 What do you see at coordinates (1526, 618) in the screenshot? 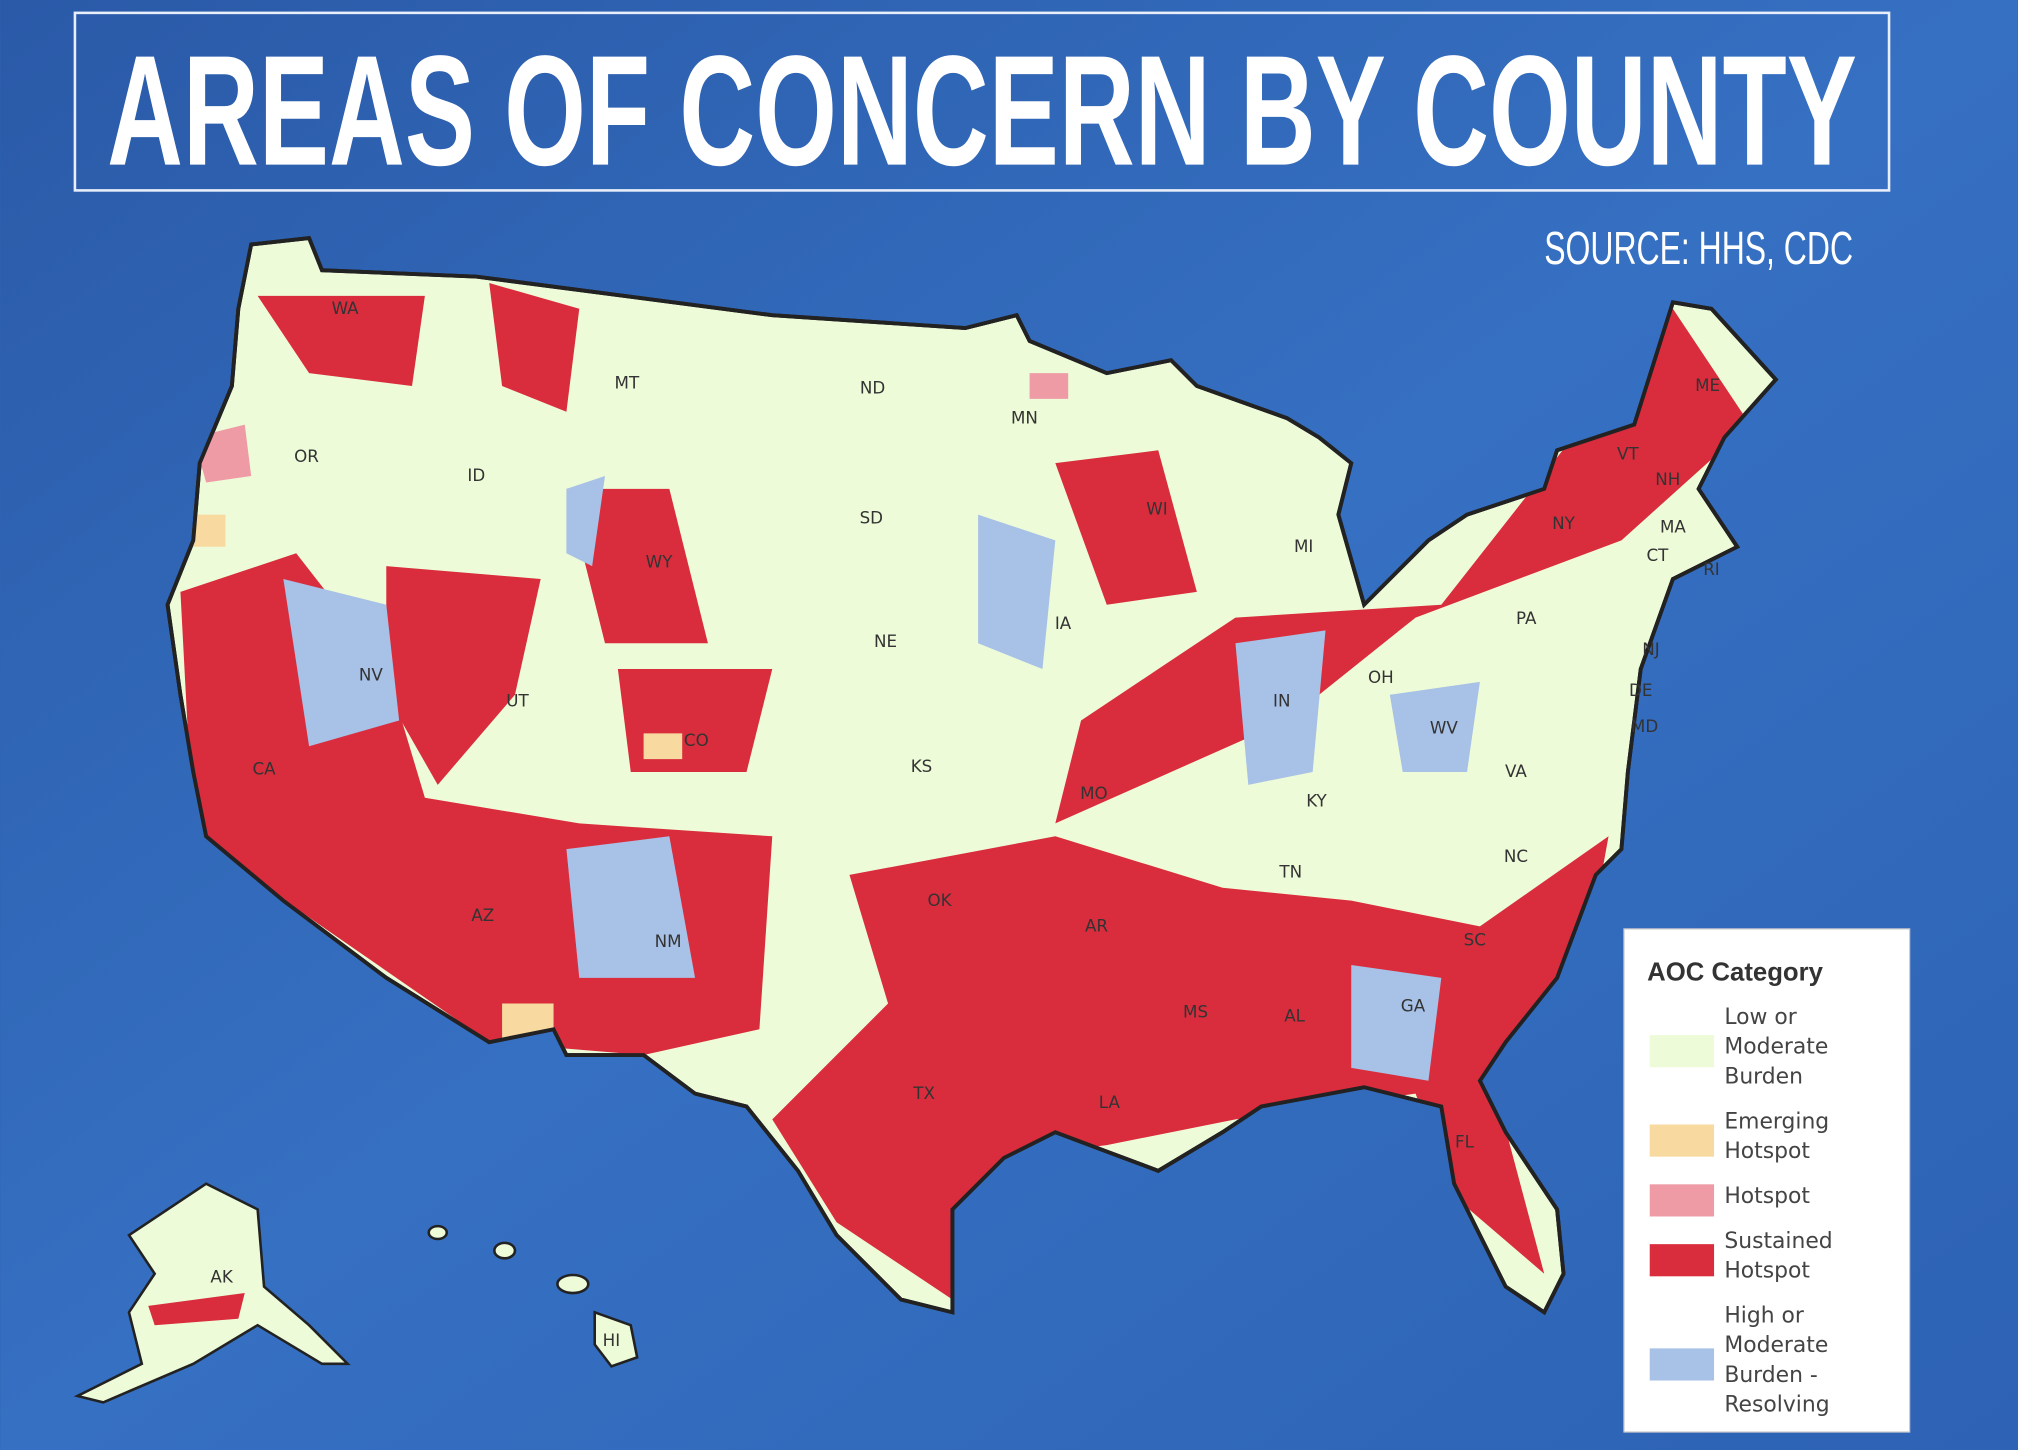
I see `state-label: PA` at bounding box center [1526, 618].